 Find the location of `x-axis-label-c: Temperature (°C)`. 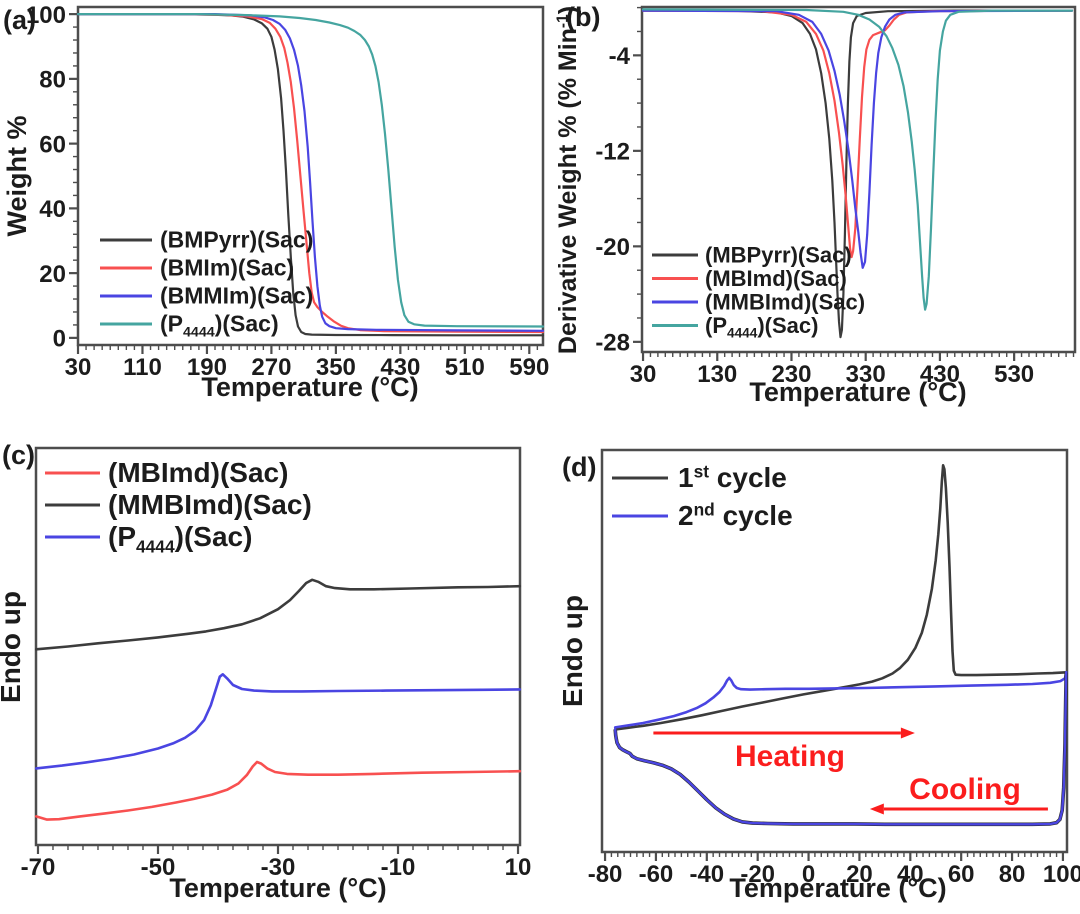

x-axis-label-c: Temperature (°C) is located at coordinates (277, 888).